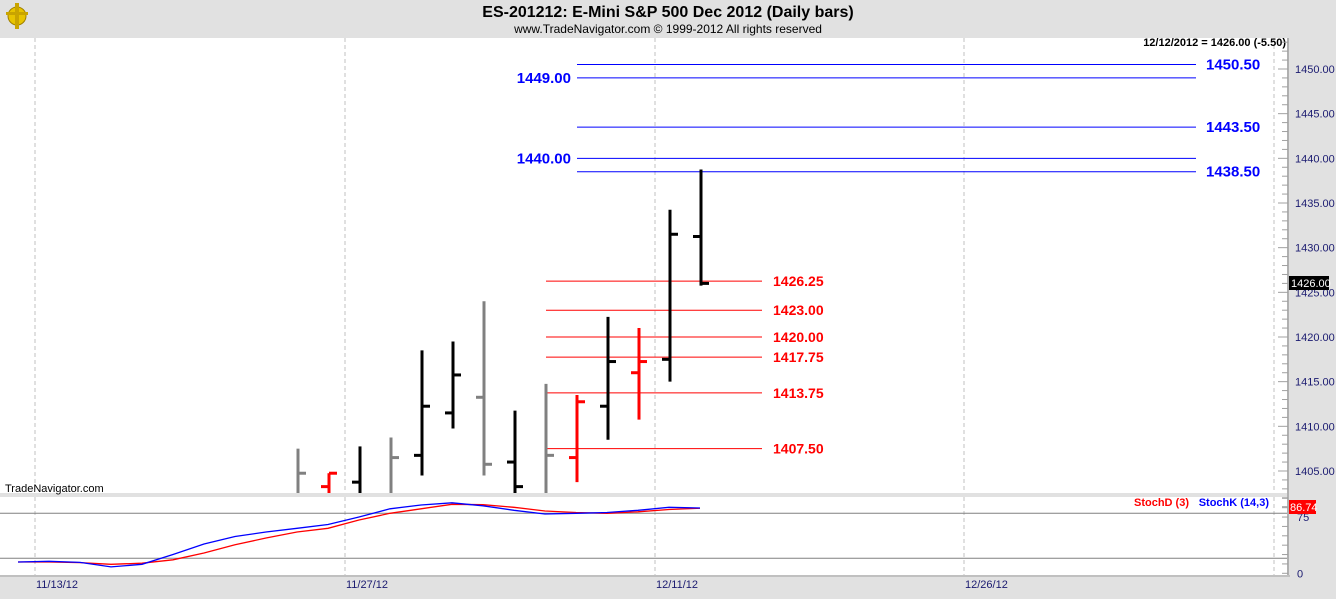  What do you see at coordinates (522, 585) in the screenshot?
I see `time-axis: 11/13/12 11/27/12 12/11/12 12/26/12` at bounding box center [522, 585].